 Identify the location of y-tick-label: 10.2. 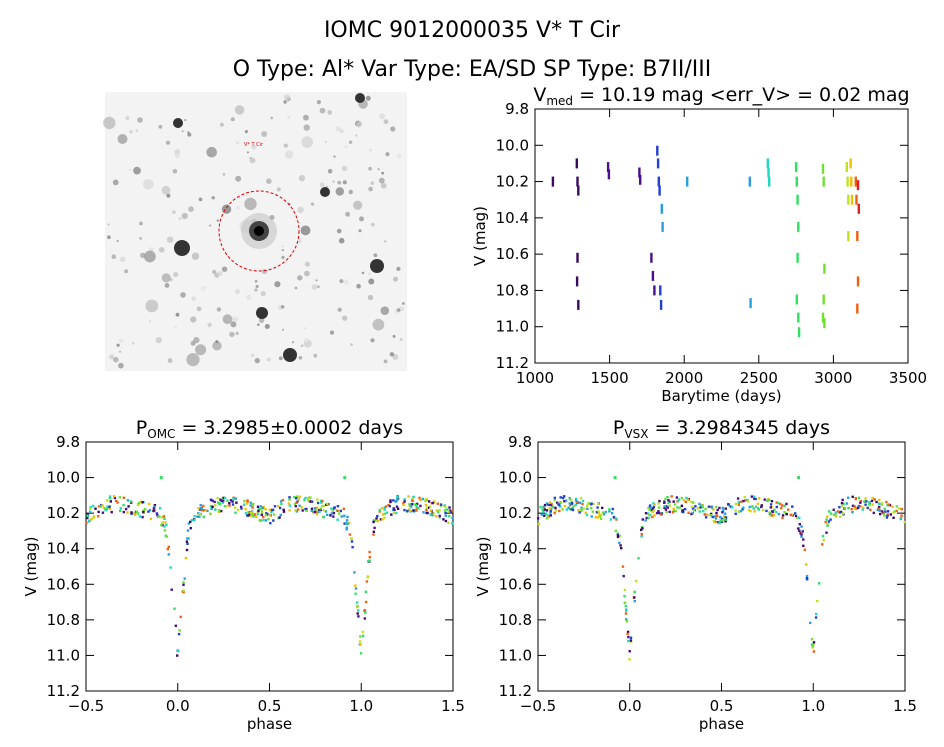
(512, 182).